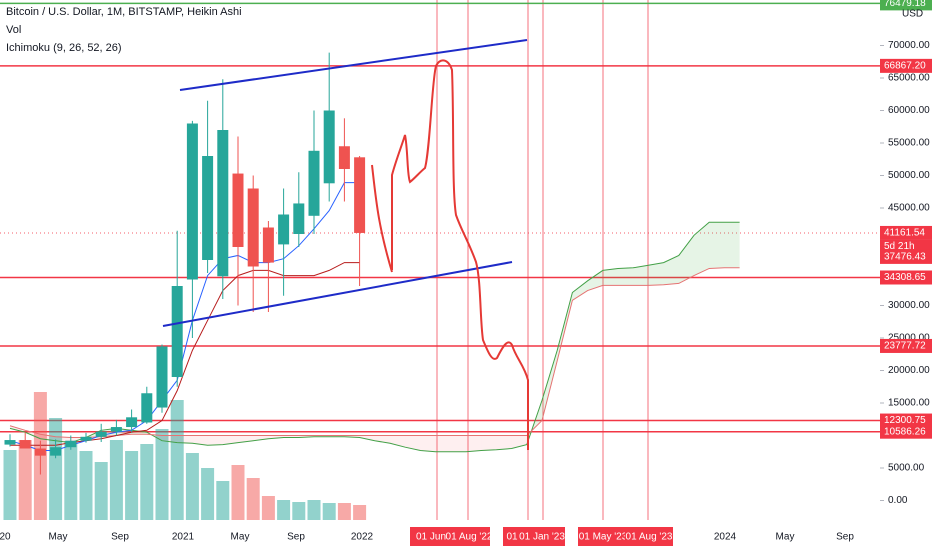 Image resolution: width=932 pixels, height=550 pixels. What do you see at coordinates (906, 468) in the screenshot?
I see `y-tick-label: 5000.00` at bounding box center [906, 468].